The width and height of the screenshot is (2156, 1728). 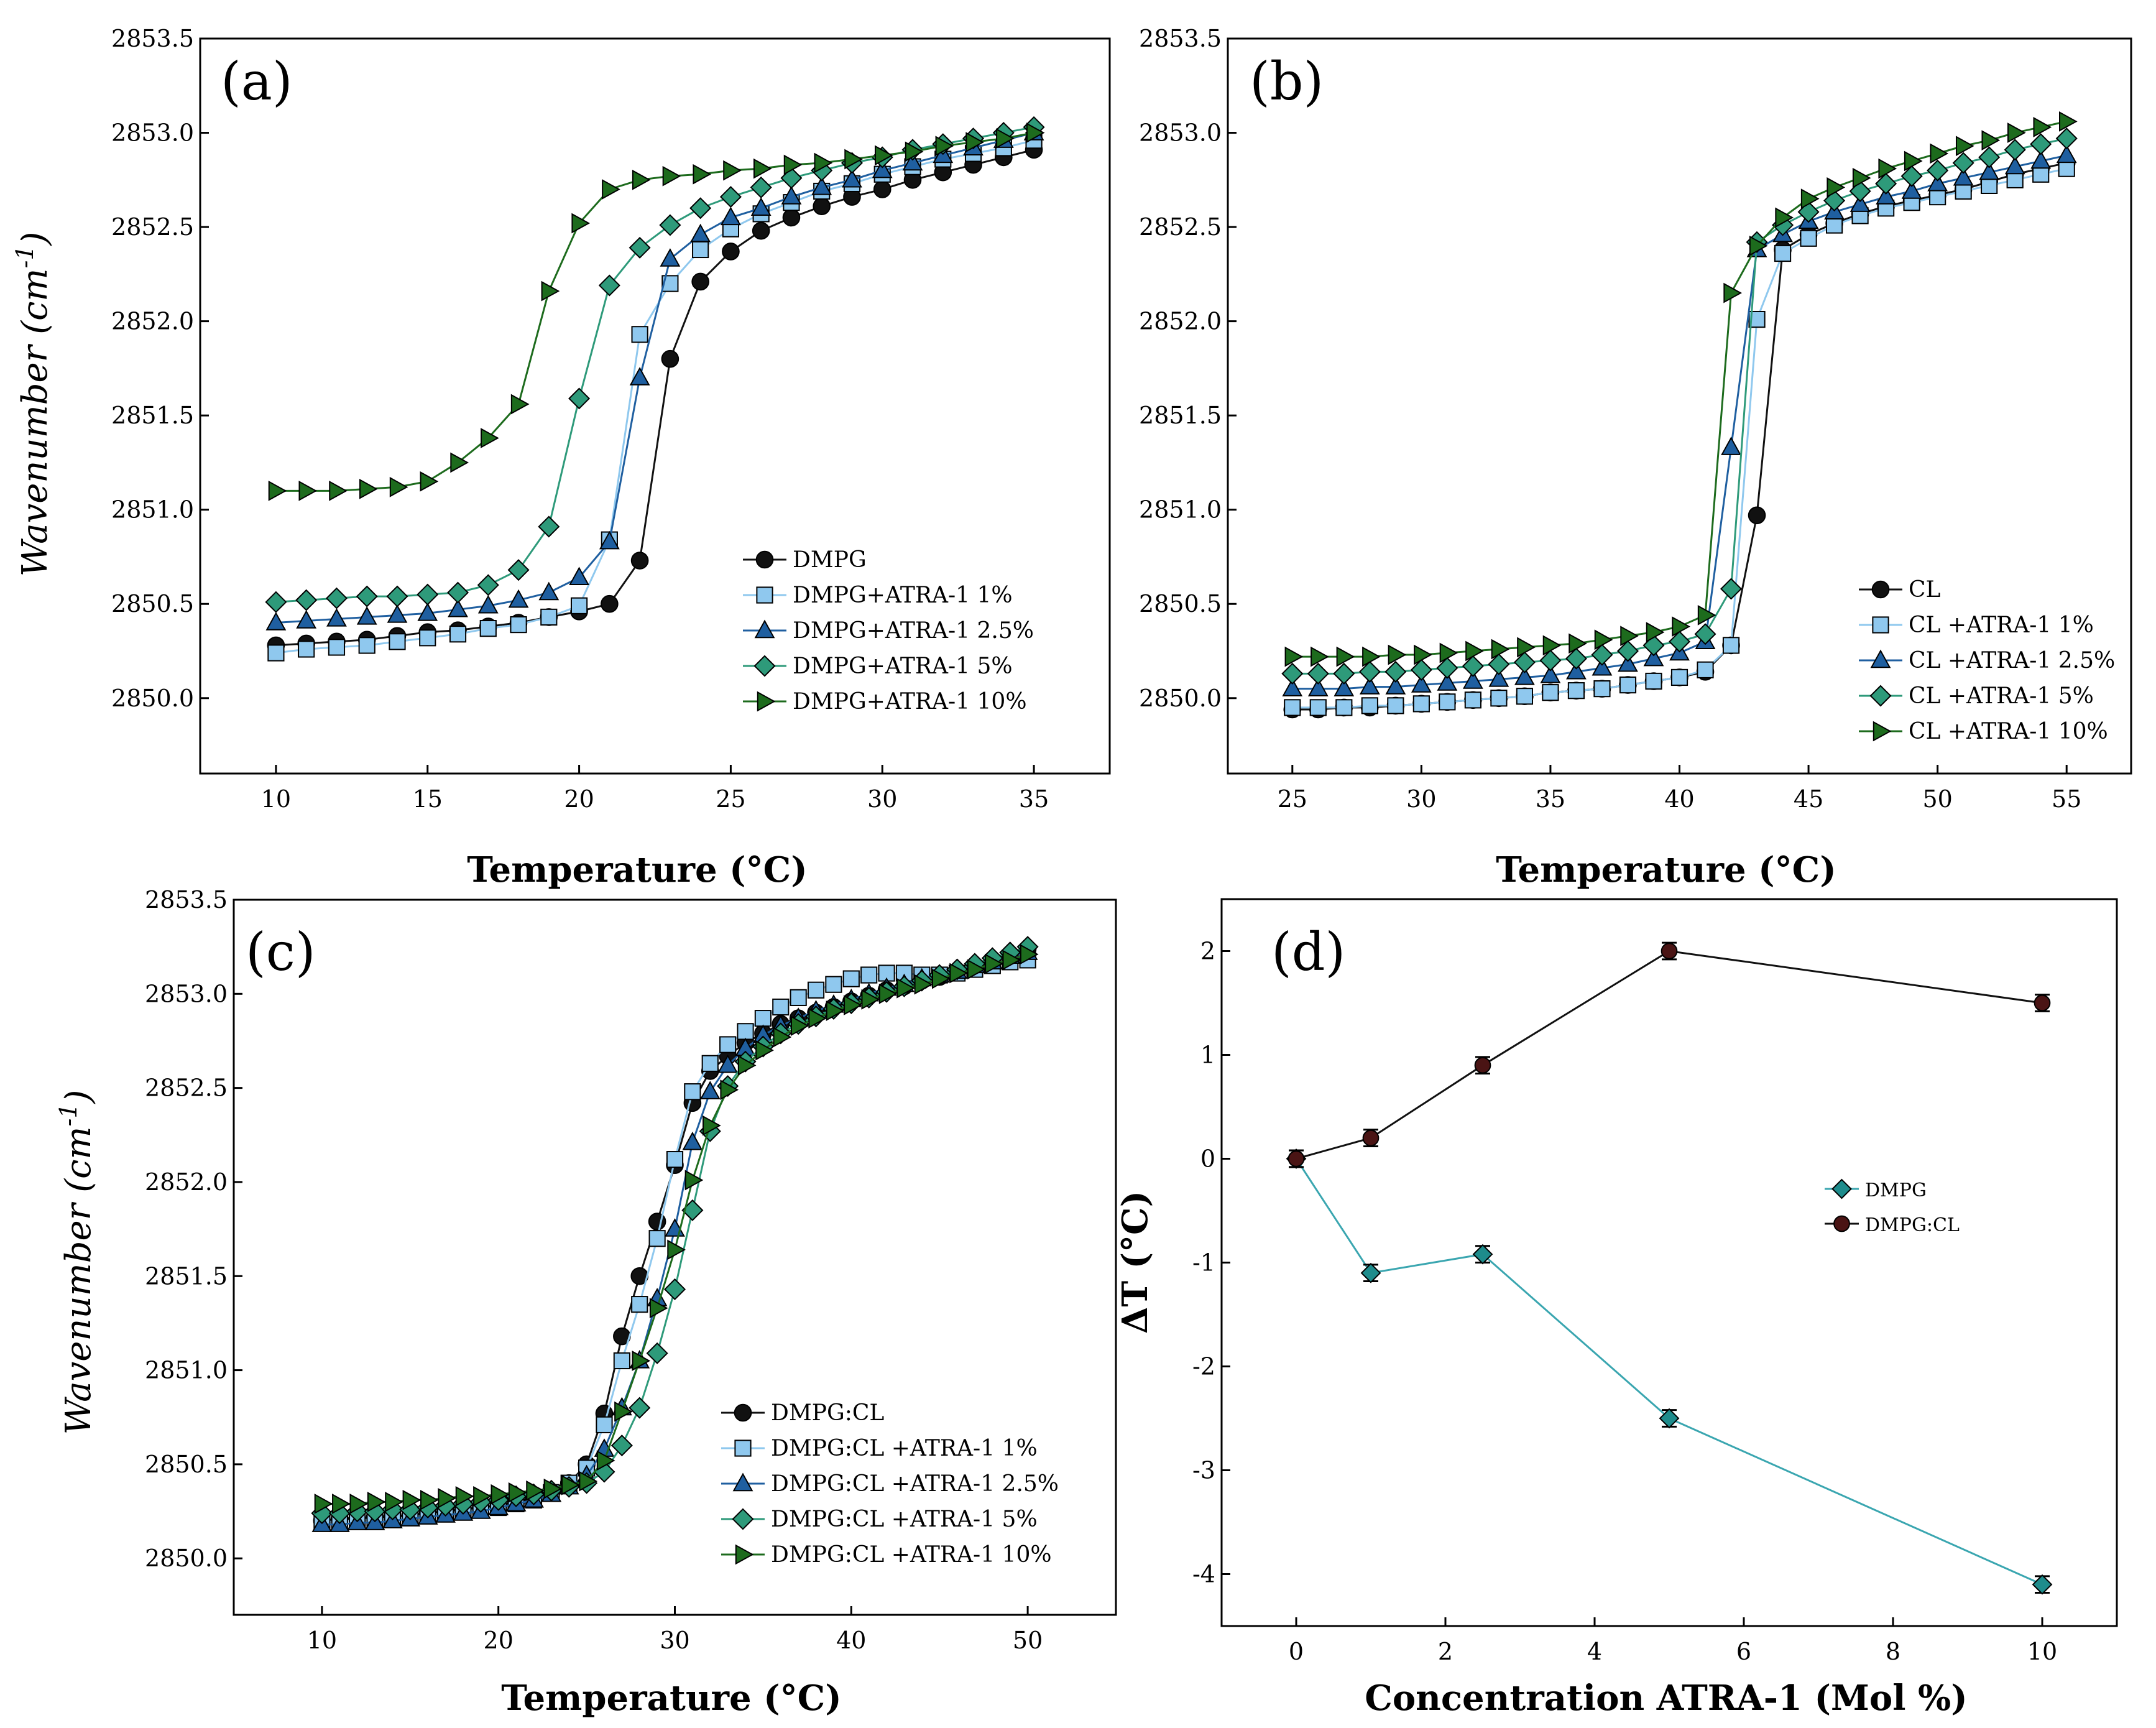 What do you see at coordinates (2001, 696) in the screenshot?
I see `legend-label: CL +ATRA-1 5%` at bounding box center [2001, 696].